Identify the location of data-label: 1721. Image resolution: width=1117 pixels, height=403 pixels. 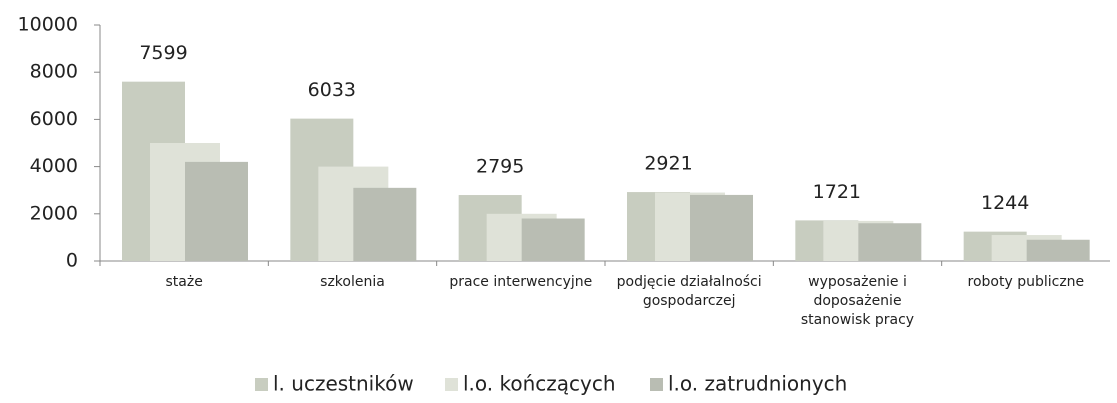
(837, 192).